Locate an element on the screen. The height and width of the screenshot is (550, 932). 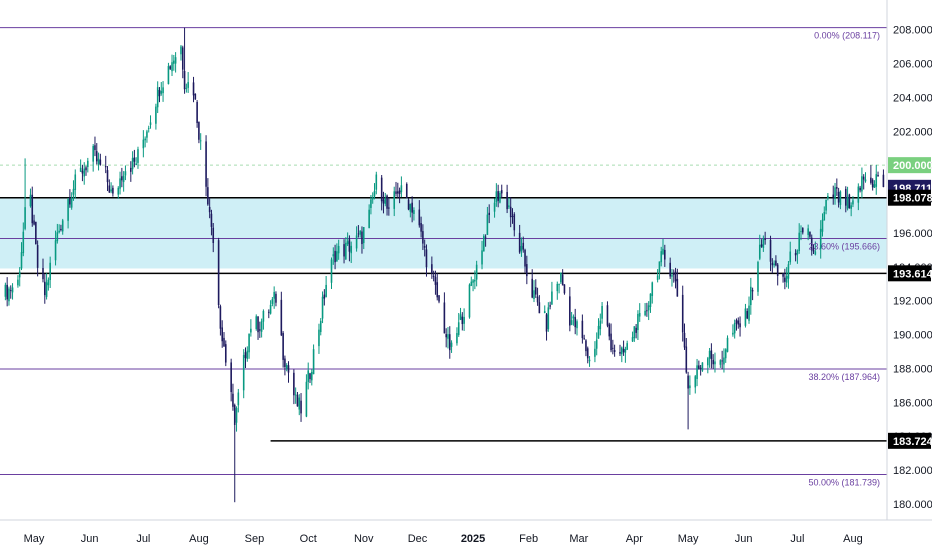
fib-level-label: 0.00% (208.117) is located at coordinates (847, 36).